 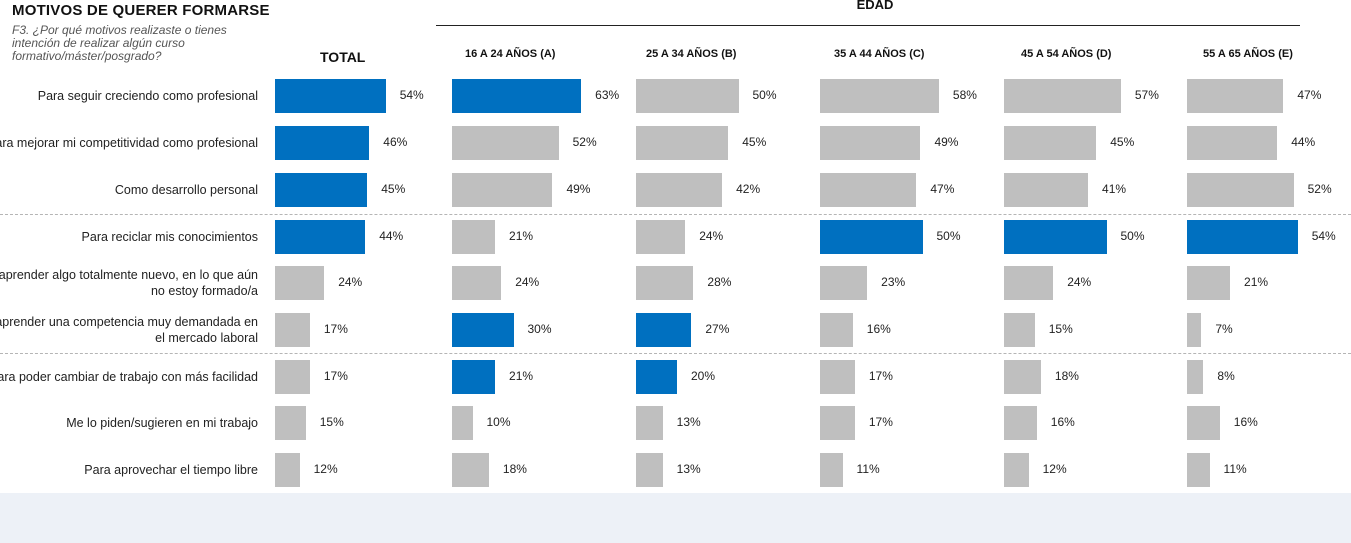 I want to click on value-label-5-6: 8%, so click(x=1226, y=376).